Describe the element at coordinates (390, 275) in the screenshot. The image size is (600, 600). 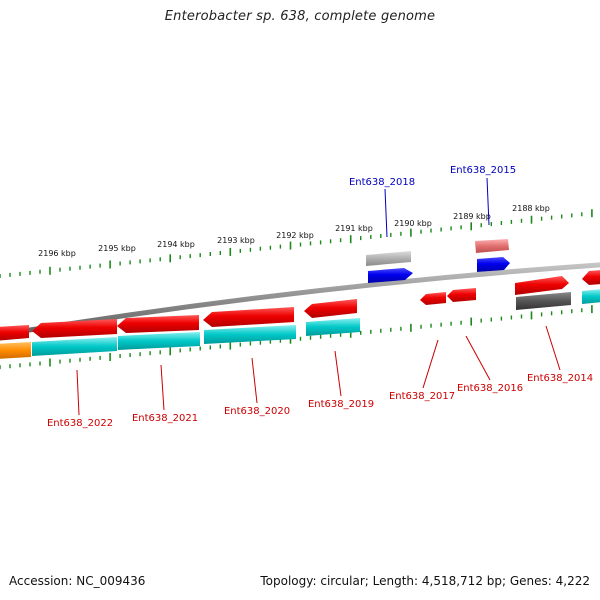
I see `feature-2018-blue` at that location.